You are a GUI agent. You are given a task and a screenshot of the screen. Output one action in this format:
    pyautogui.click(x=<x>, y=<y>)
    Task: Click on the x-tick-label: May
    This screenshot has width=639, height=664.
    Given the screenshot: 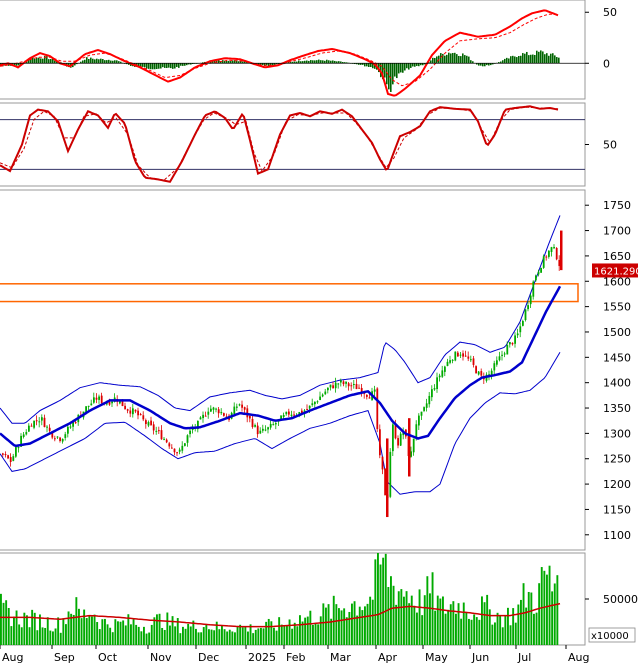 What is the action you would take?
    pyautogui.click(x=436, y=657)
    